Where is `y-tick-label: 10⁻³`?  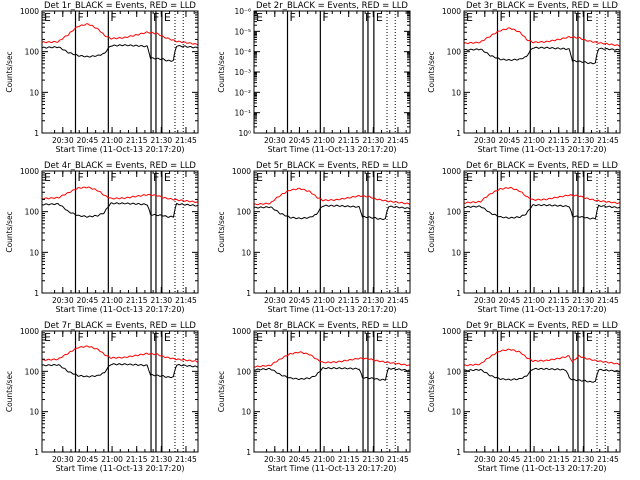
y-tick-label: 10⁻³ is located at coordinates (242, 72).